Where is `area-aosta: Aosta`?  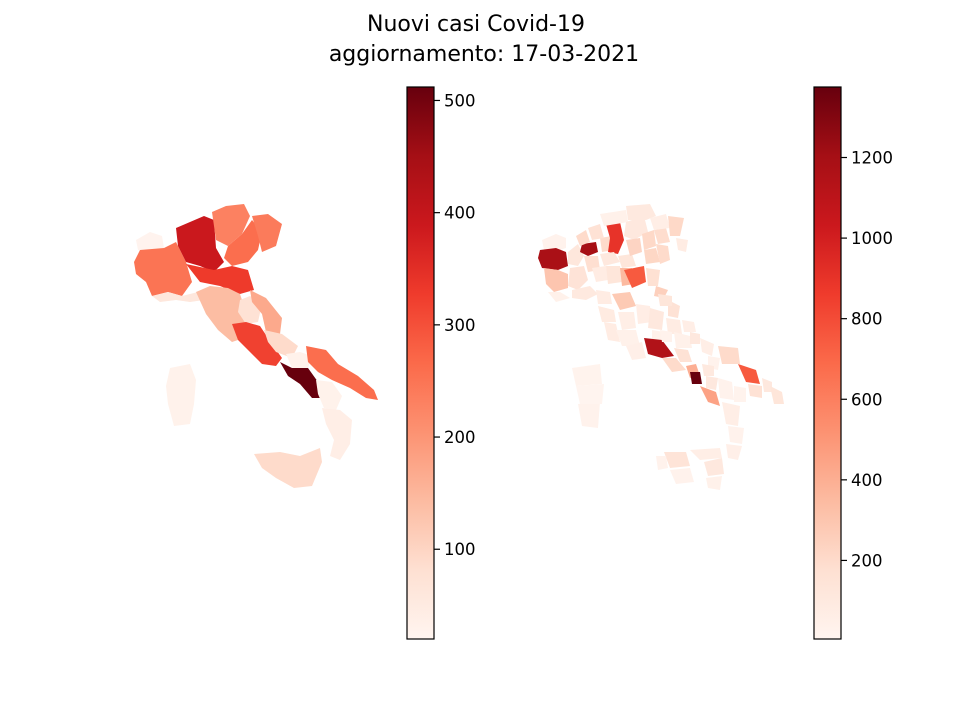
area-aosta: Aosta is located at coordinates (554, 243).